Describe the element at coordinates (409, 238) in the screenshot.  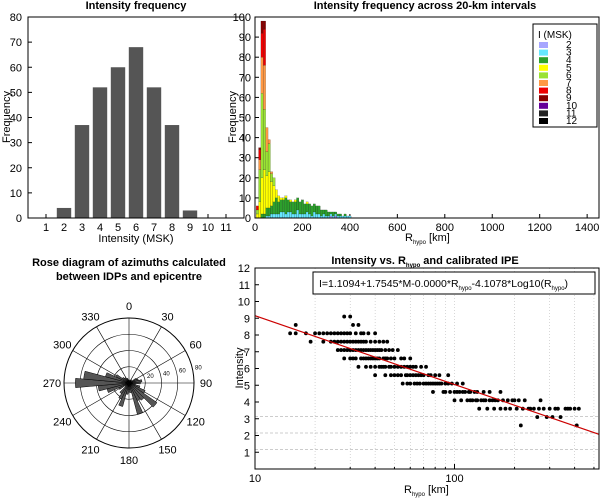
I see `interval-frequency-xlabel-main: R` at that location.